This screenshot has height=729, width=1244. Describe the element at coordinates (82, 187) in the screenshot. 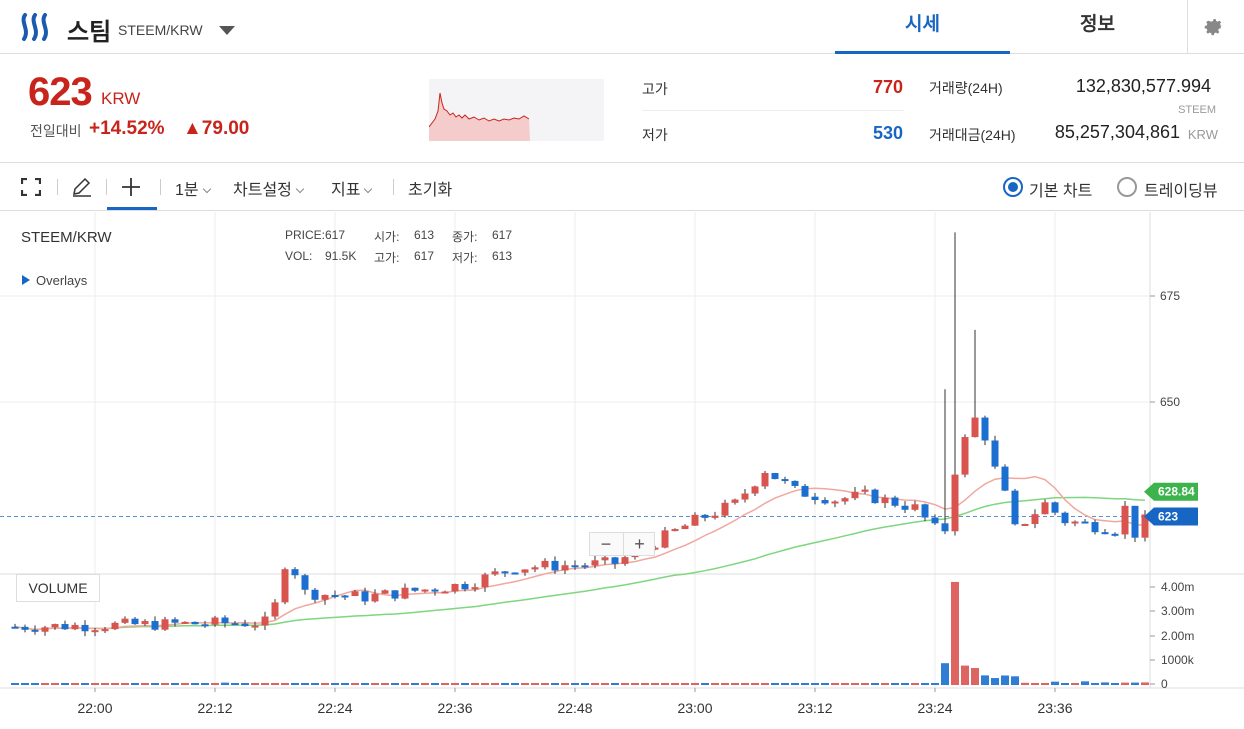

I see `pencil-icon` at that location.